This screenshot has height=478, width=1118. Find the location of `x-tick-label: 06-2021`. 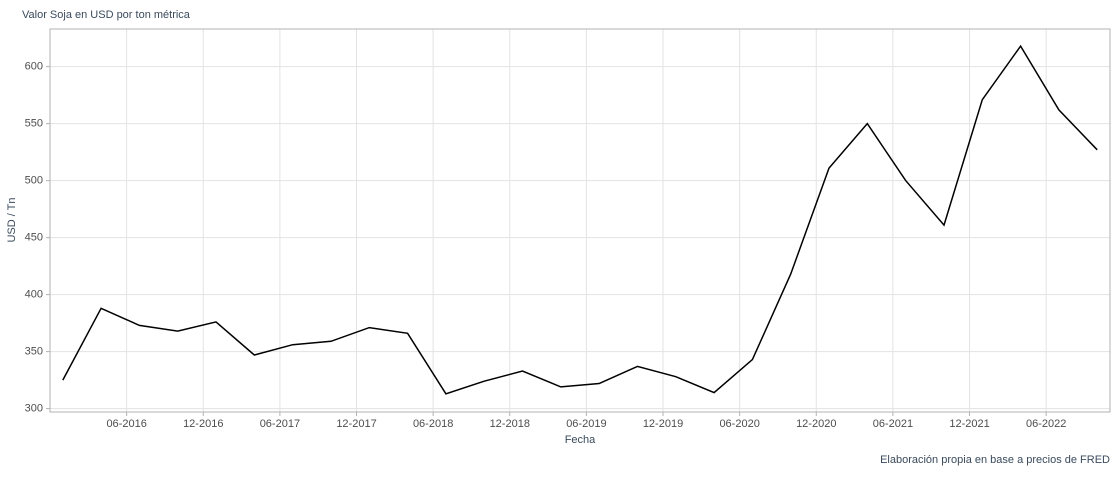

x-tick-label: 06-2021 is located at coordinates (893, 424).